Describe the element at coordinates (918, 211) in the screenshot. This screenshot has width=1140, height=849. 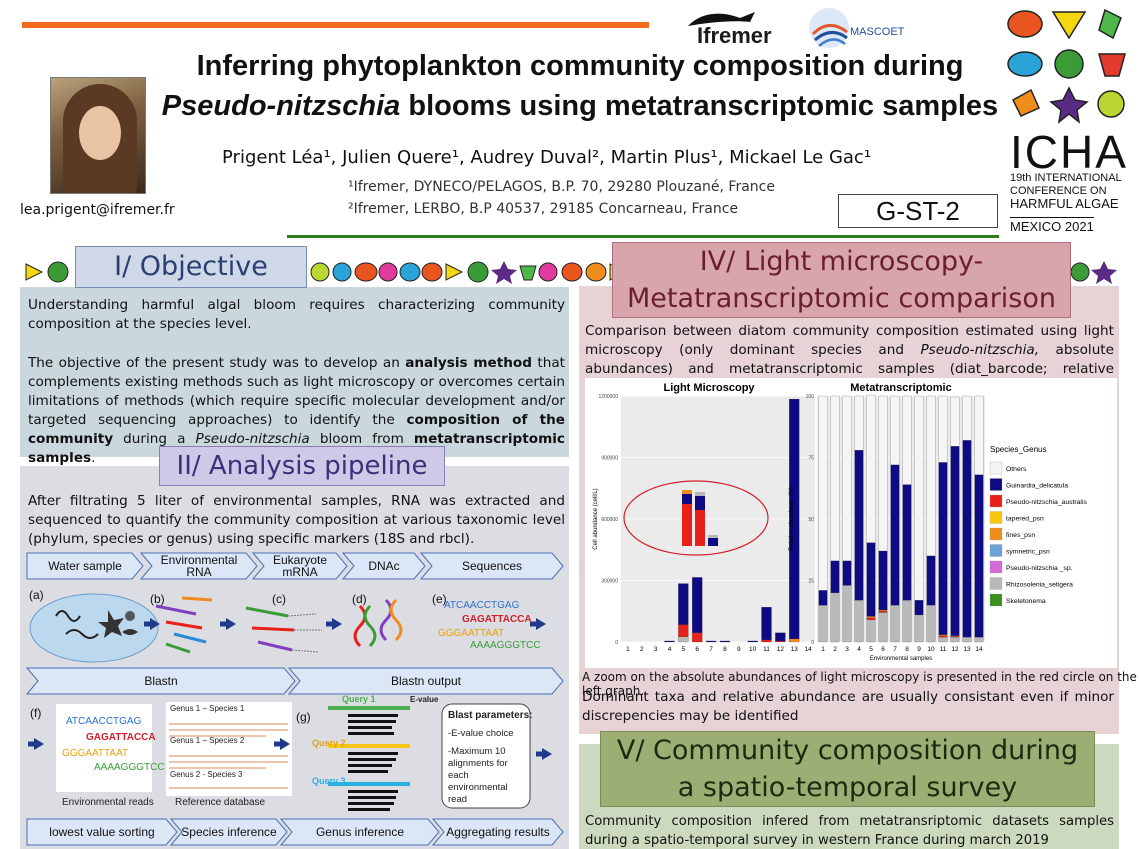
I see `poster-code: G-ST-2` at that location.